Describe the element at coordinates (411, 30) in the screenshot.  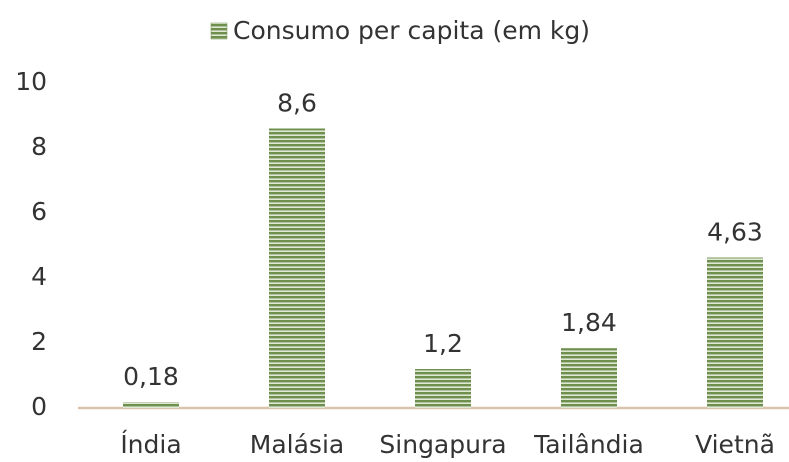
I see `legend-label: Consumo per capita (em kg)` at that location.